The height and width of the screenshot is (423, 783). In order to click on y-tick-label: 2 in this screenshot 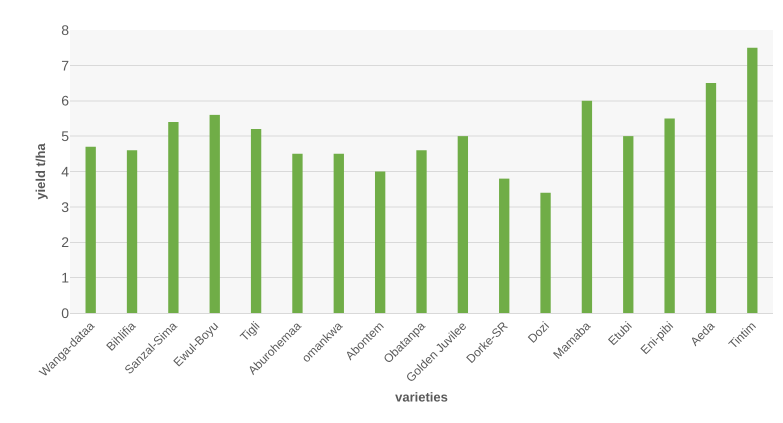, I will do `click(65, 242)`.